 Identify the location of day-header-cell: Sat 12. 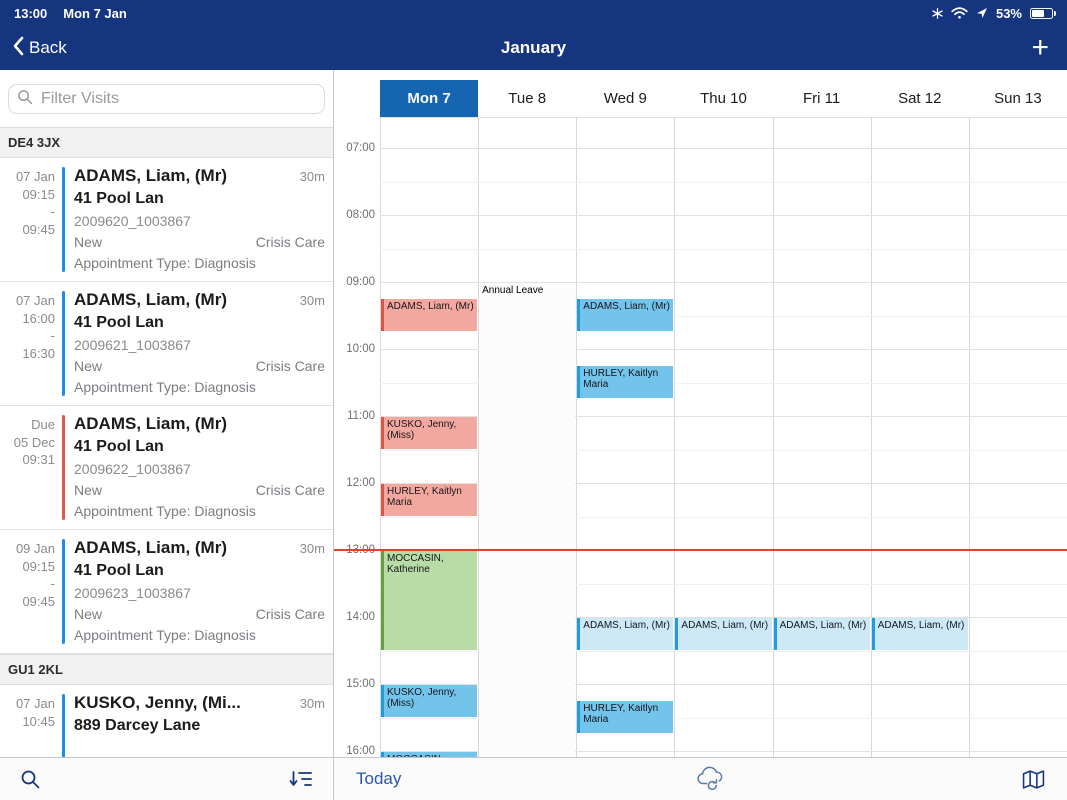
(920, 98).